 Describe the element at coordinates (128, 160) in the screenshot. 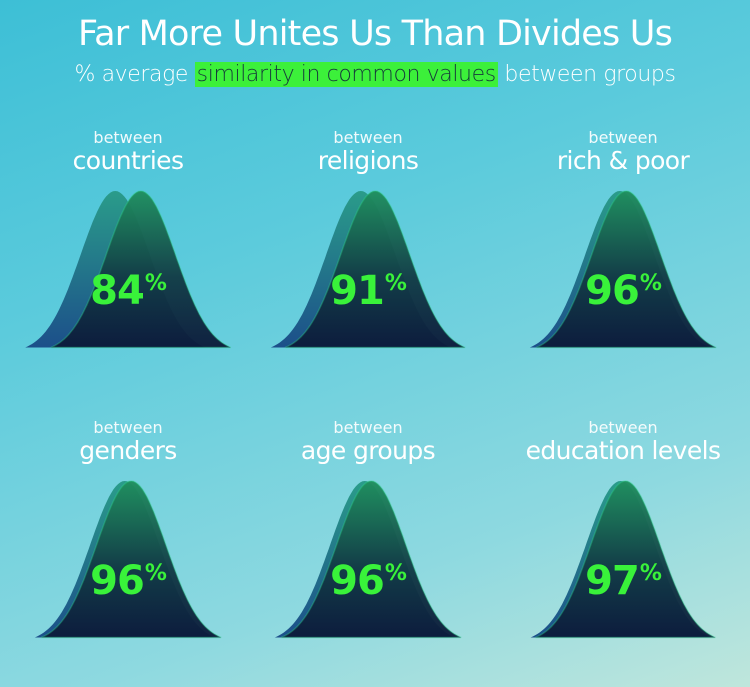

I see `panel-category-label: countries` at that location.